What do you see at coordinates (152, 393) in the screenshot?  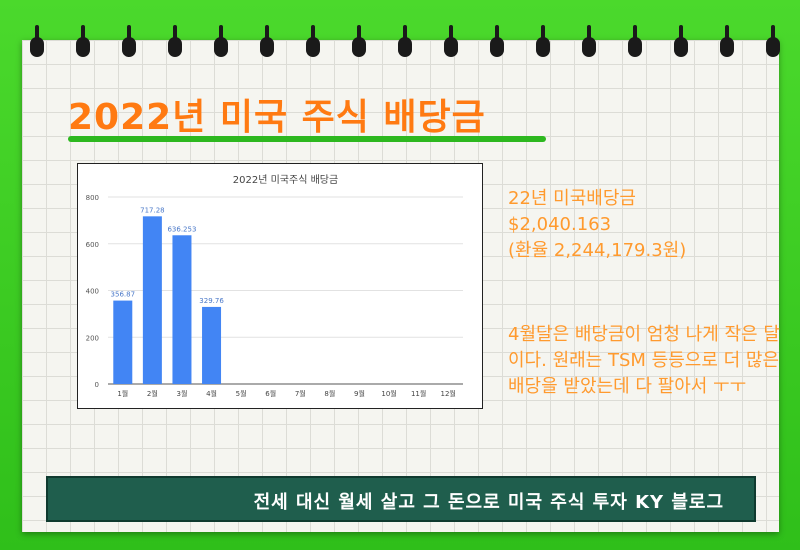 I see `x-tick-label: 2월` at bounding box center [152, 393].